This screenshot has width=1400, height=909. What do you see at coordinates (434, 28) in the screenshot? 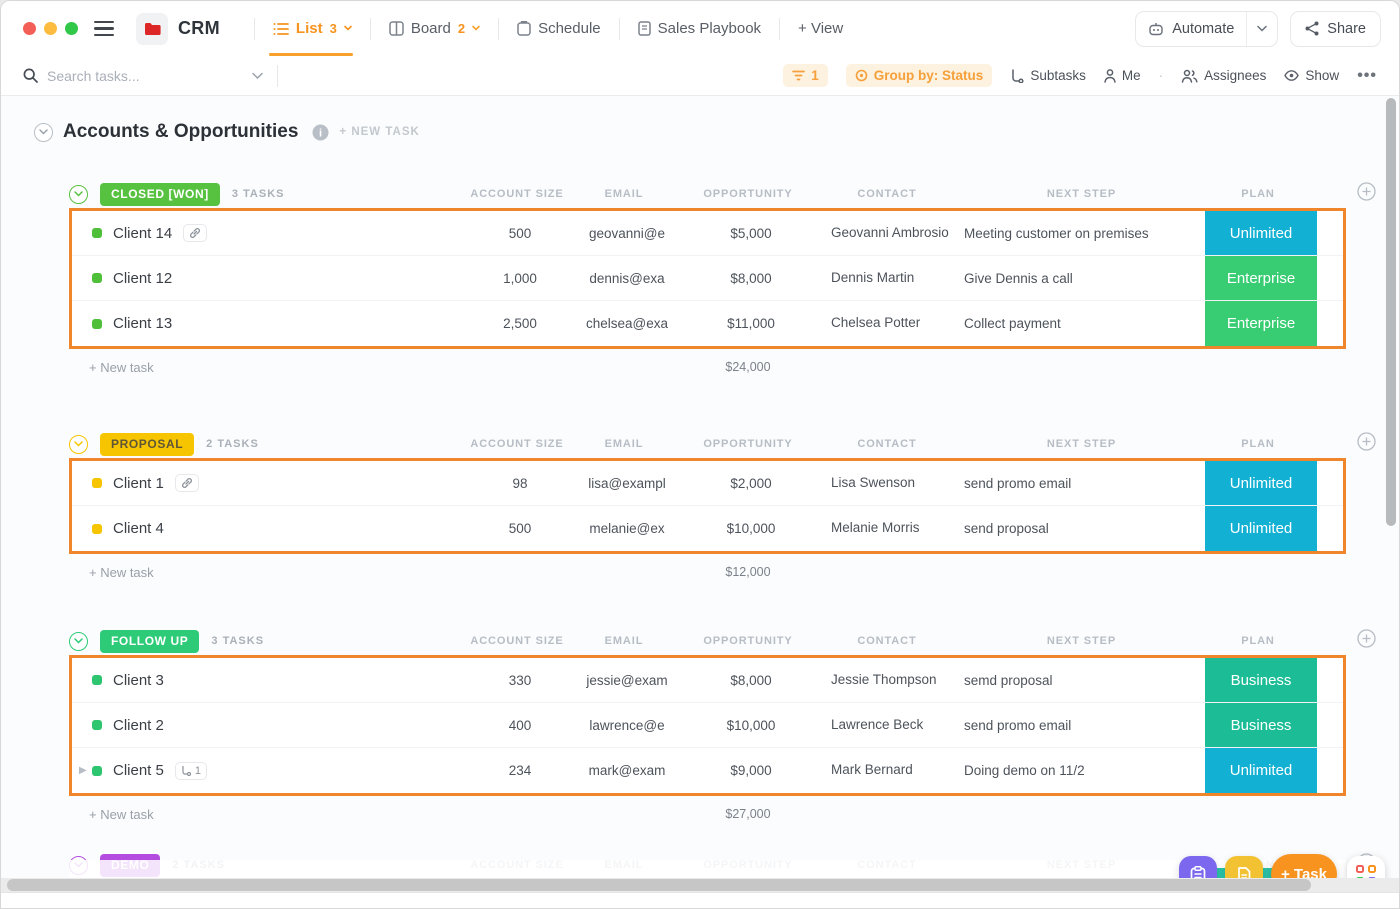
I see `tab-board: Board 2` at bounding box center [434, 28].